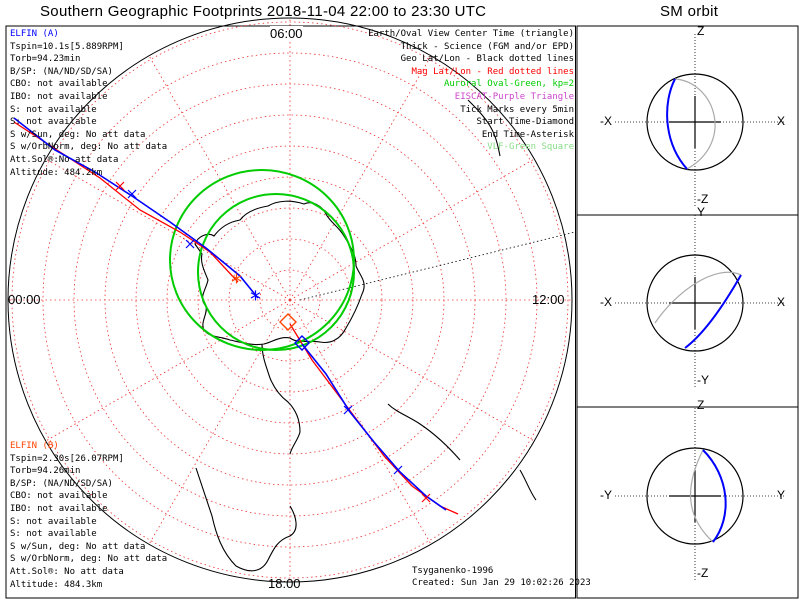 This screenshot has width=800, height=600. I want to click on elfin-b-track-blue, so click(374, 427).